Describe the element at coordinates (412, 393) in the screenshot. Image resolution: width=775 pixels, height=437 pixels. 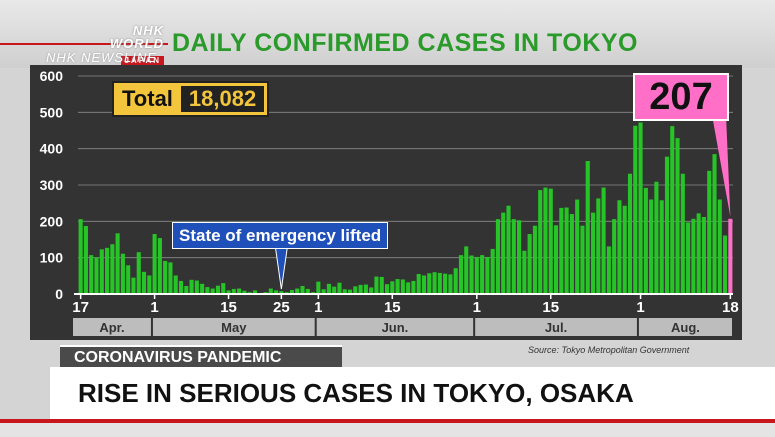
I see `headline-banner: RISE IN SERIOUS CASES IN TOKYO, OSAKA` at that location.